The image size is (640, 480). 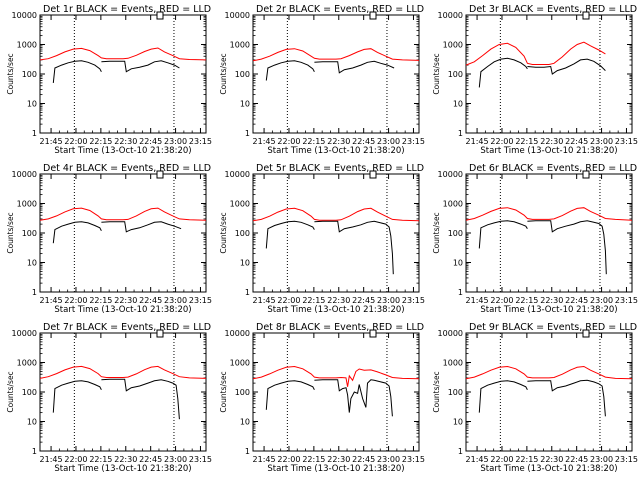 What do you see at coordinates (340, 9) in the screenshot?
I see `panel-title: Det 2r BLACK = Events, RED = LLD` at bounding box center [340, 9].